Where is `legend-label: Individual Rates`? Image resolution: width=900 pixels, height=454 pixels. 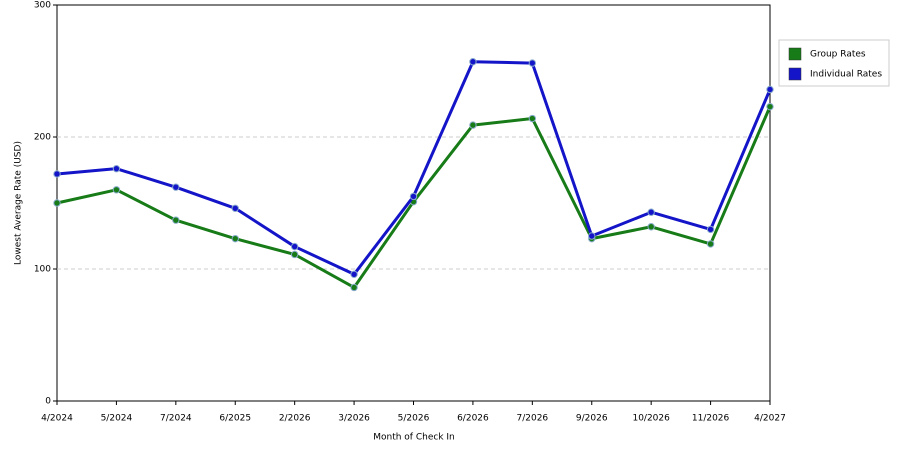 legend-label: Individual Rates is located at coordinates (846, 75).